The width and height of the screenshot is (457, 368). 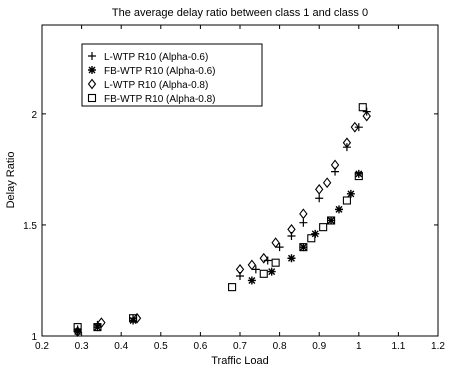 I want to click on legend-box, so click(x=172, y=75).